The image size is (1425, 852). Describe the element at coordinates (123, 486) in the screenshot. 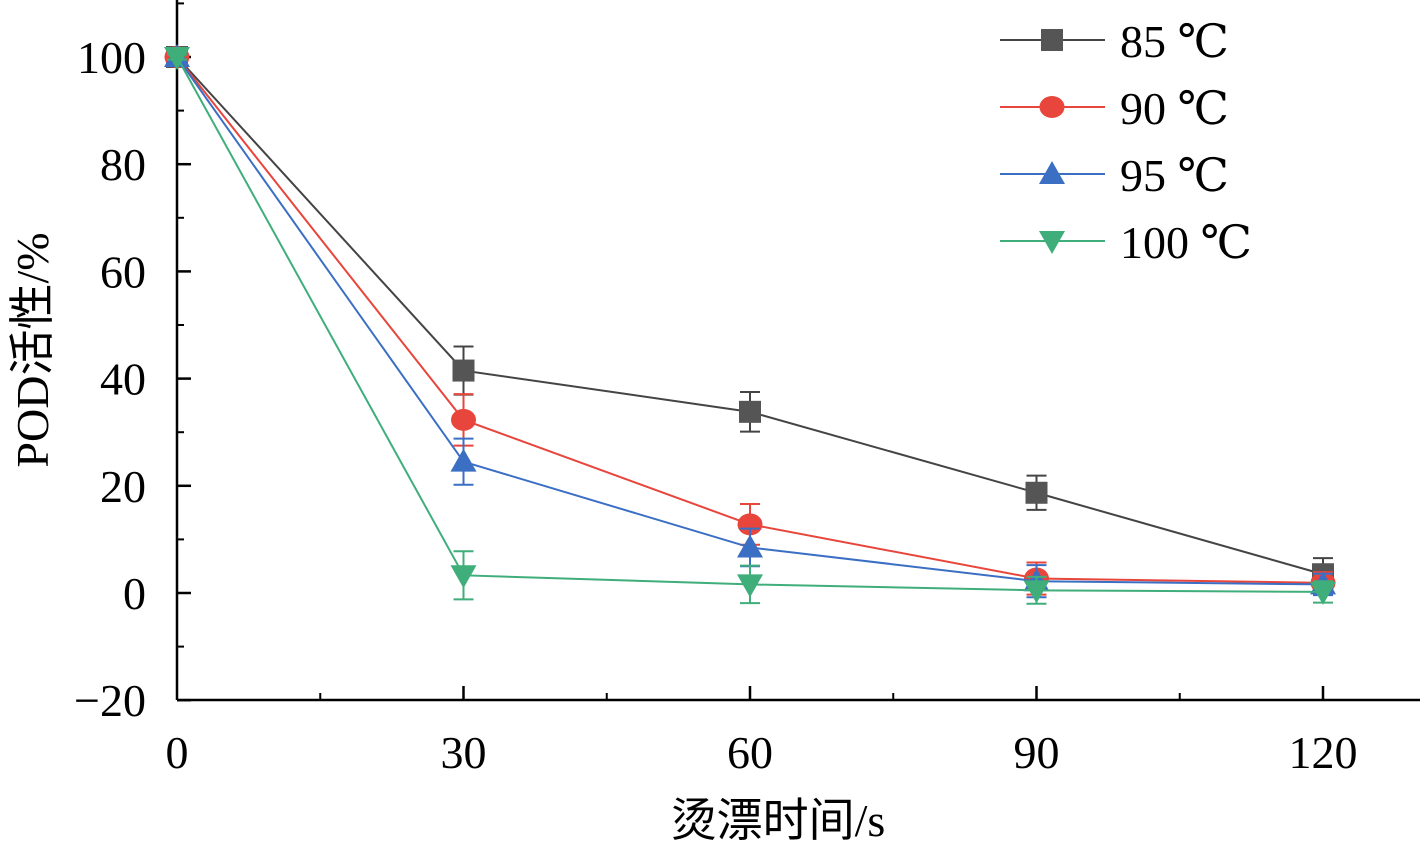

I see `y-tick-label: 20` at that location.